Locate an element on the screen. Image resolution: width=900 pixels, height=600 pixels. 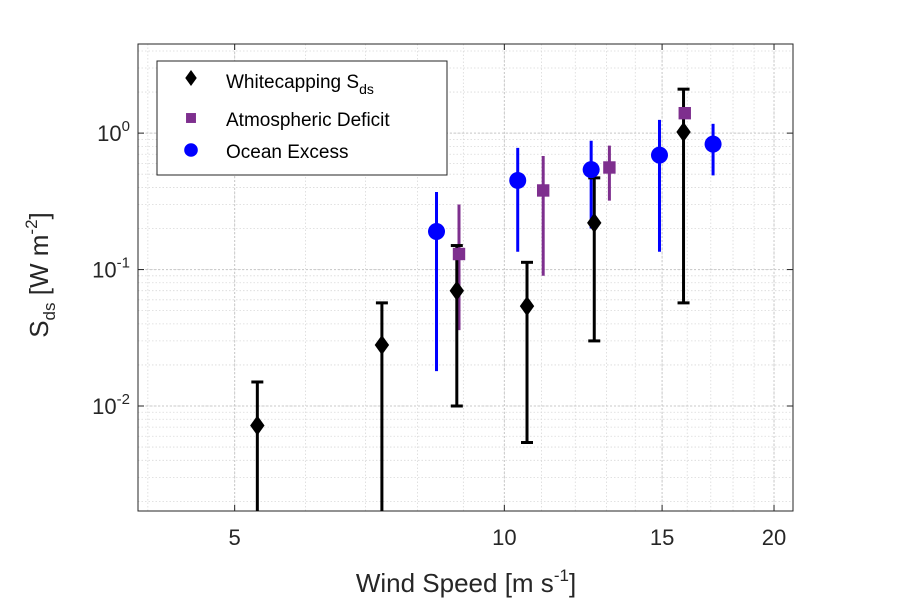
x-tick-label: 10 is located at coordinates (504, 537).